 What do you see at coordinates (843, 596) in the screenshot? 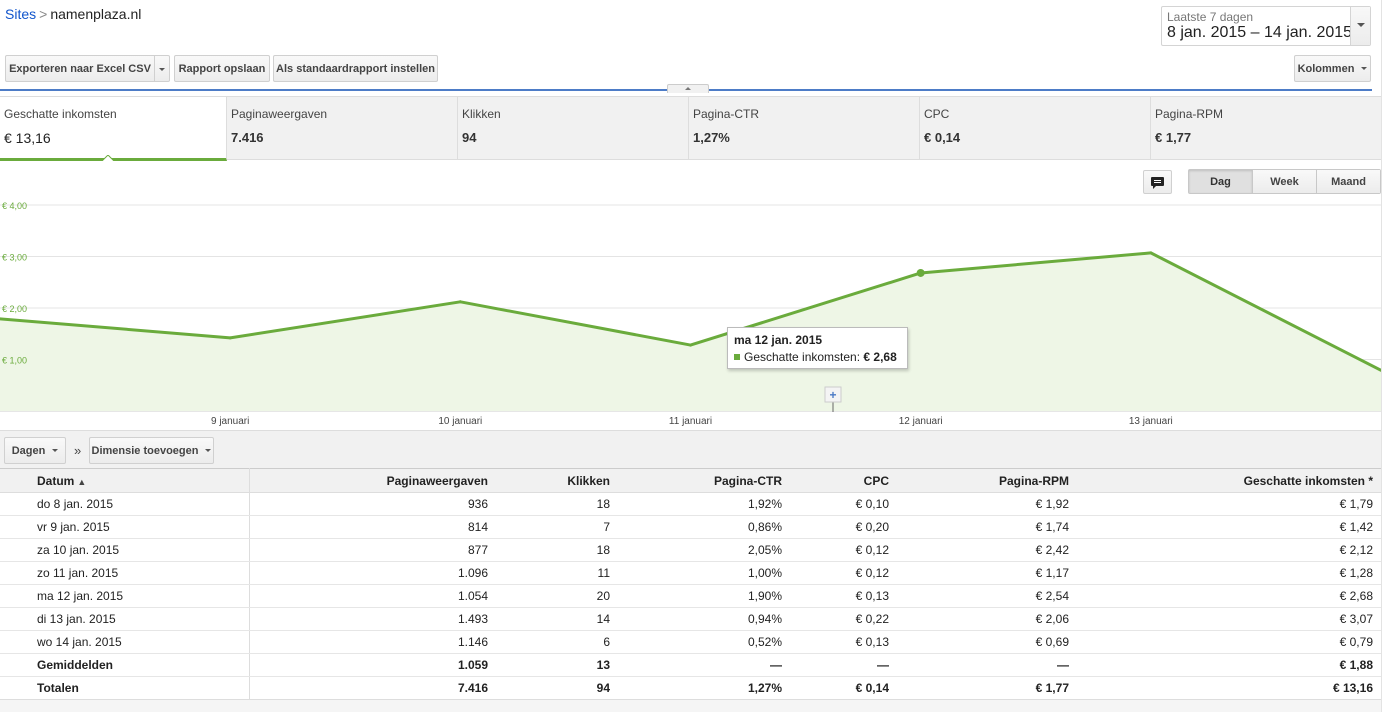
I see `cell-cpc: € 0,13` at bounding box center [843, 596].